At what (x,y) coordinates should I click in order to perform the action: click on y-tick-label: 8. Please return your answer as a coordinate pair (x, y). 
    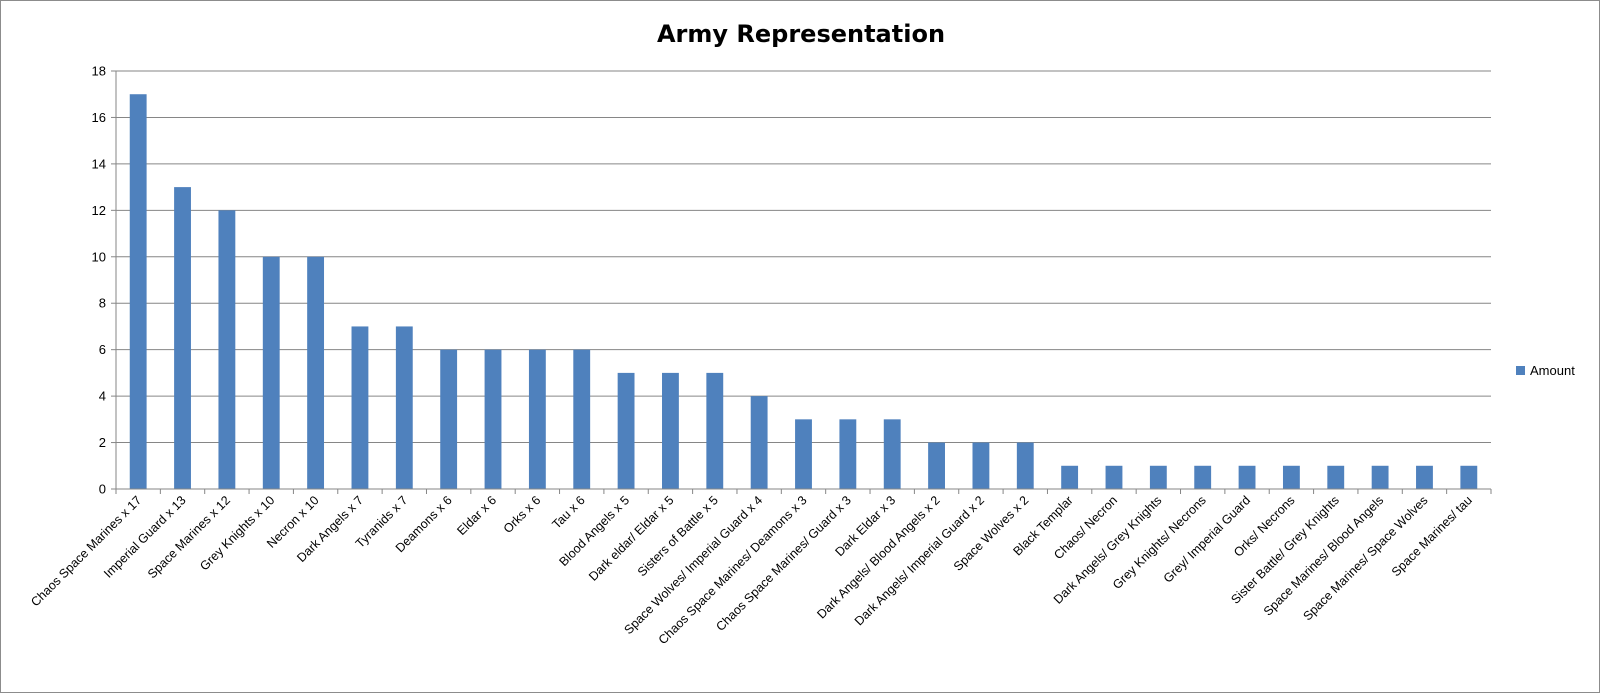
    Looking at the image, I should click on (102, 303).